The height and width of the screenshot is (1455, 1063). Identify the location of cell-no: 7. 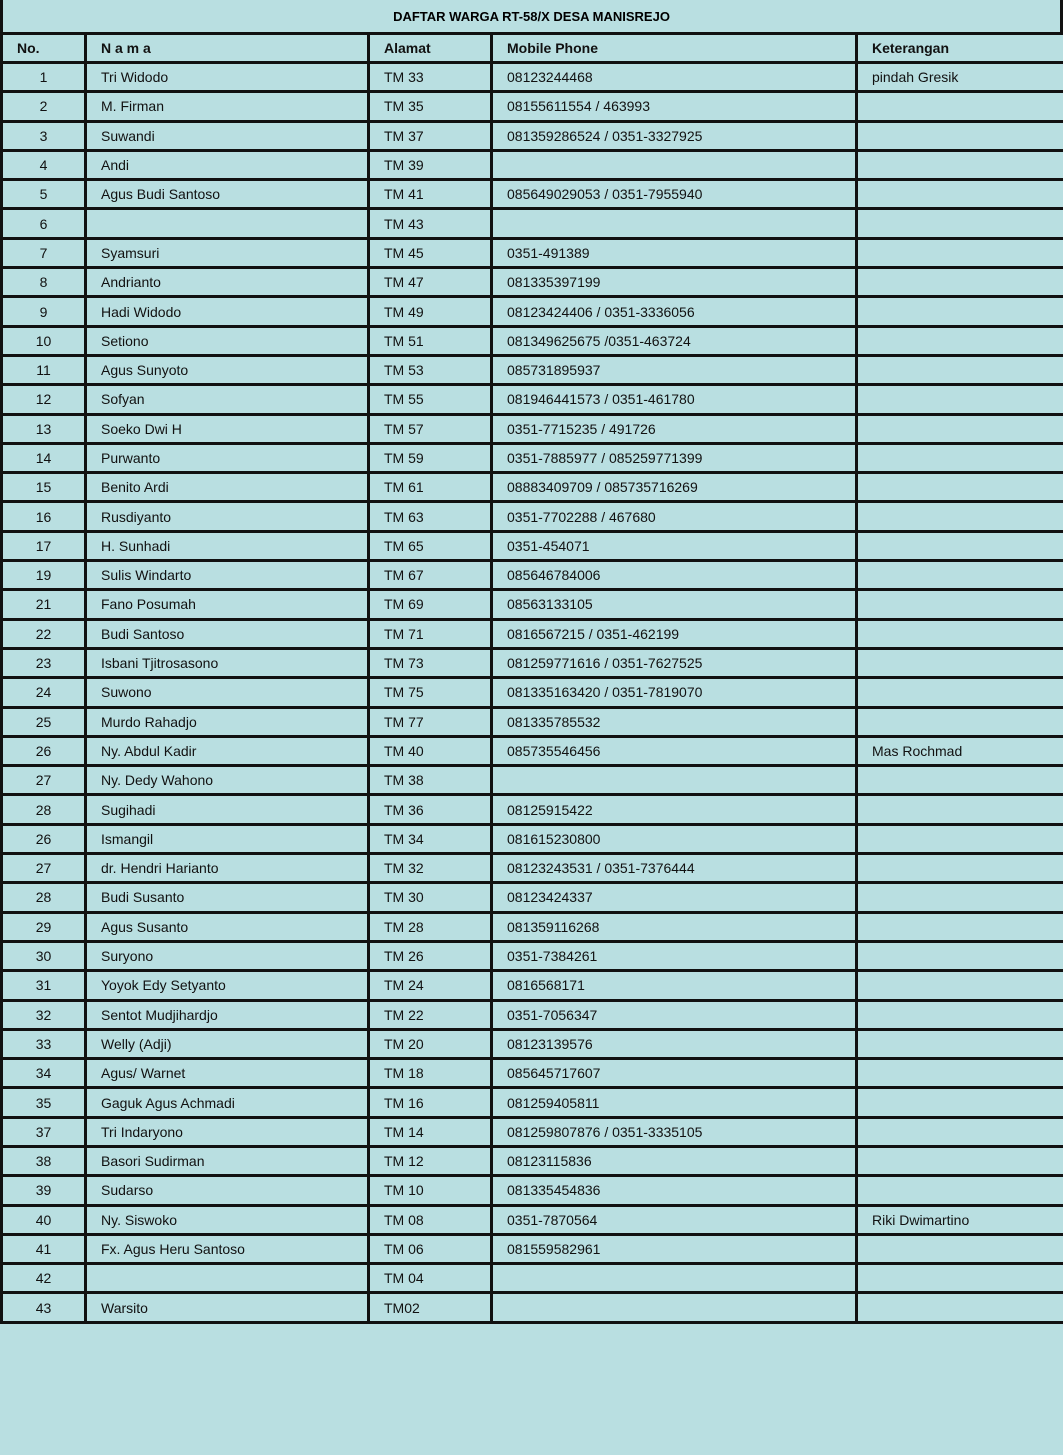
(43, 253).